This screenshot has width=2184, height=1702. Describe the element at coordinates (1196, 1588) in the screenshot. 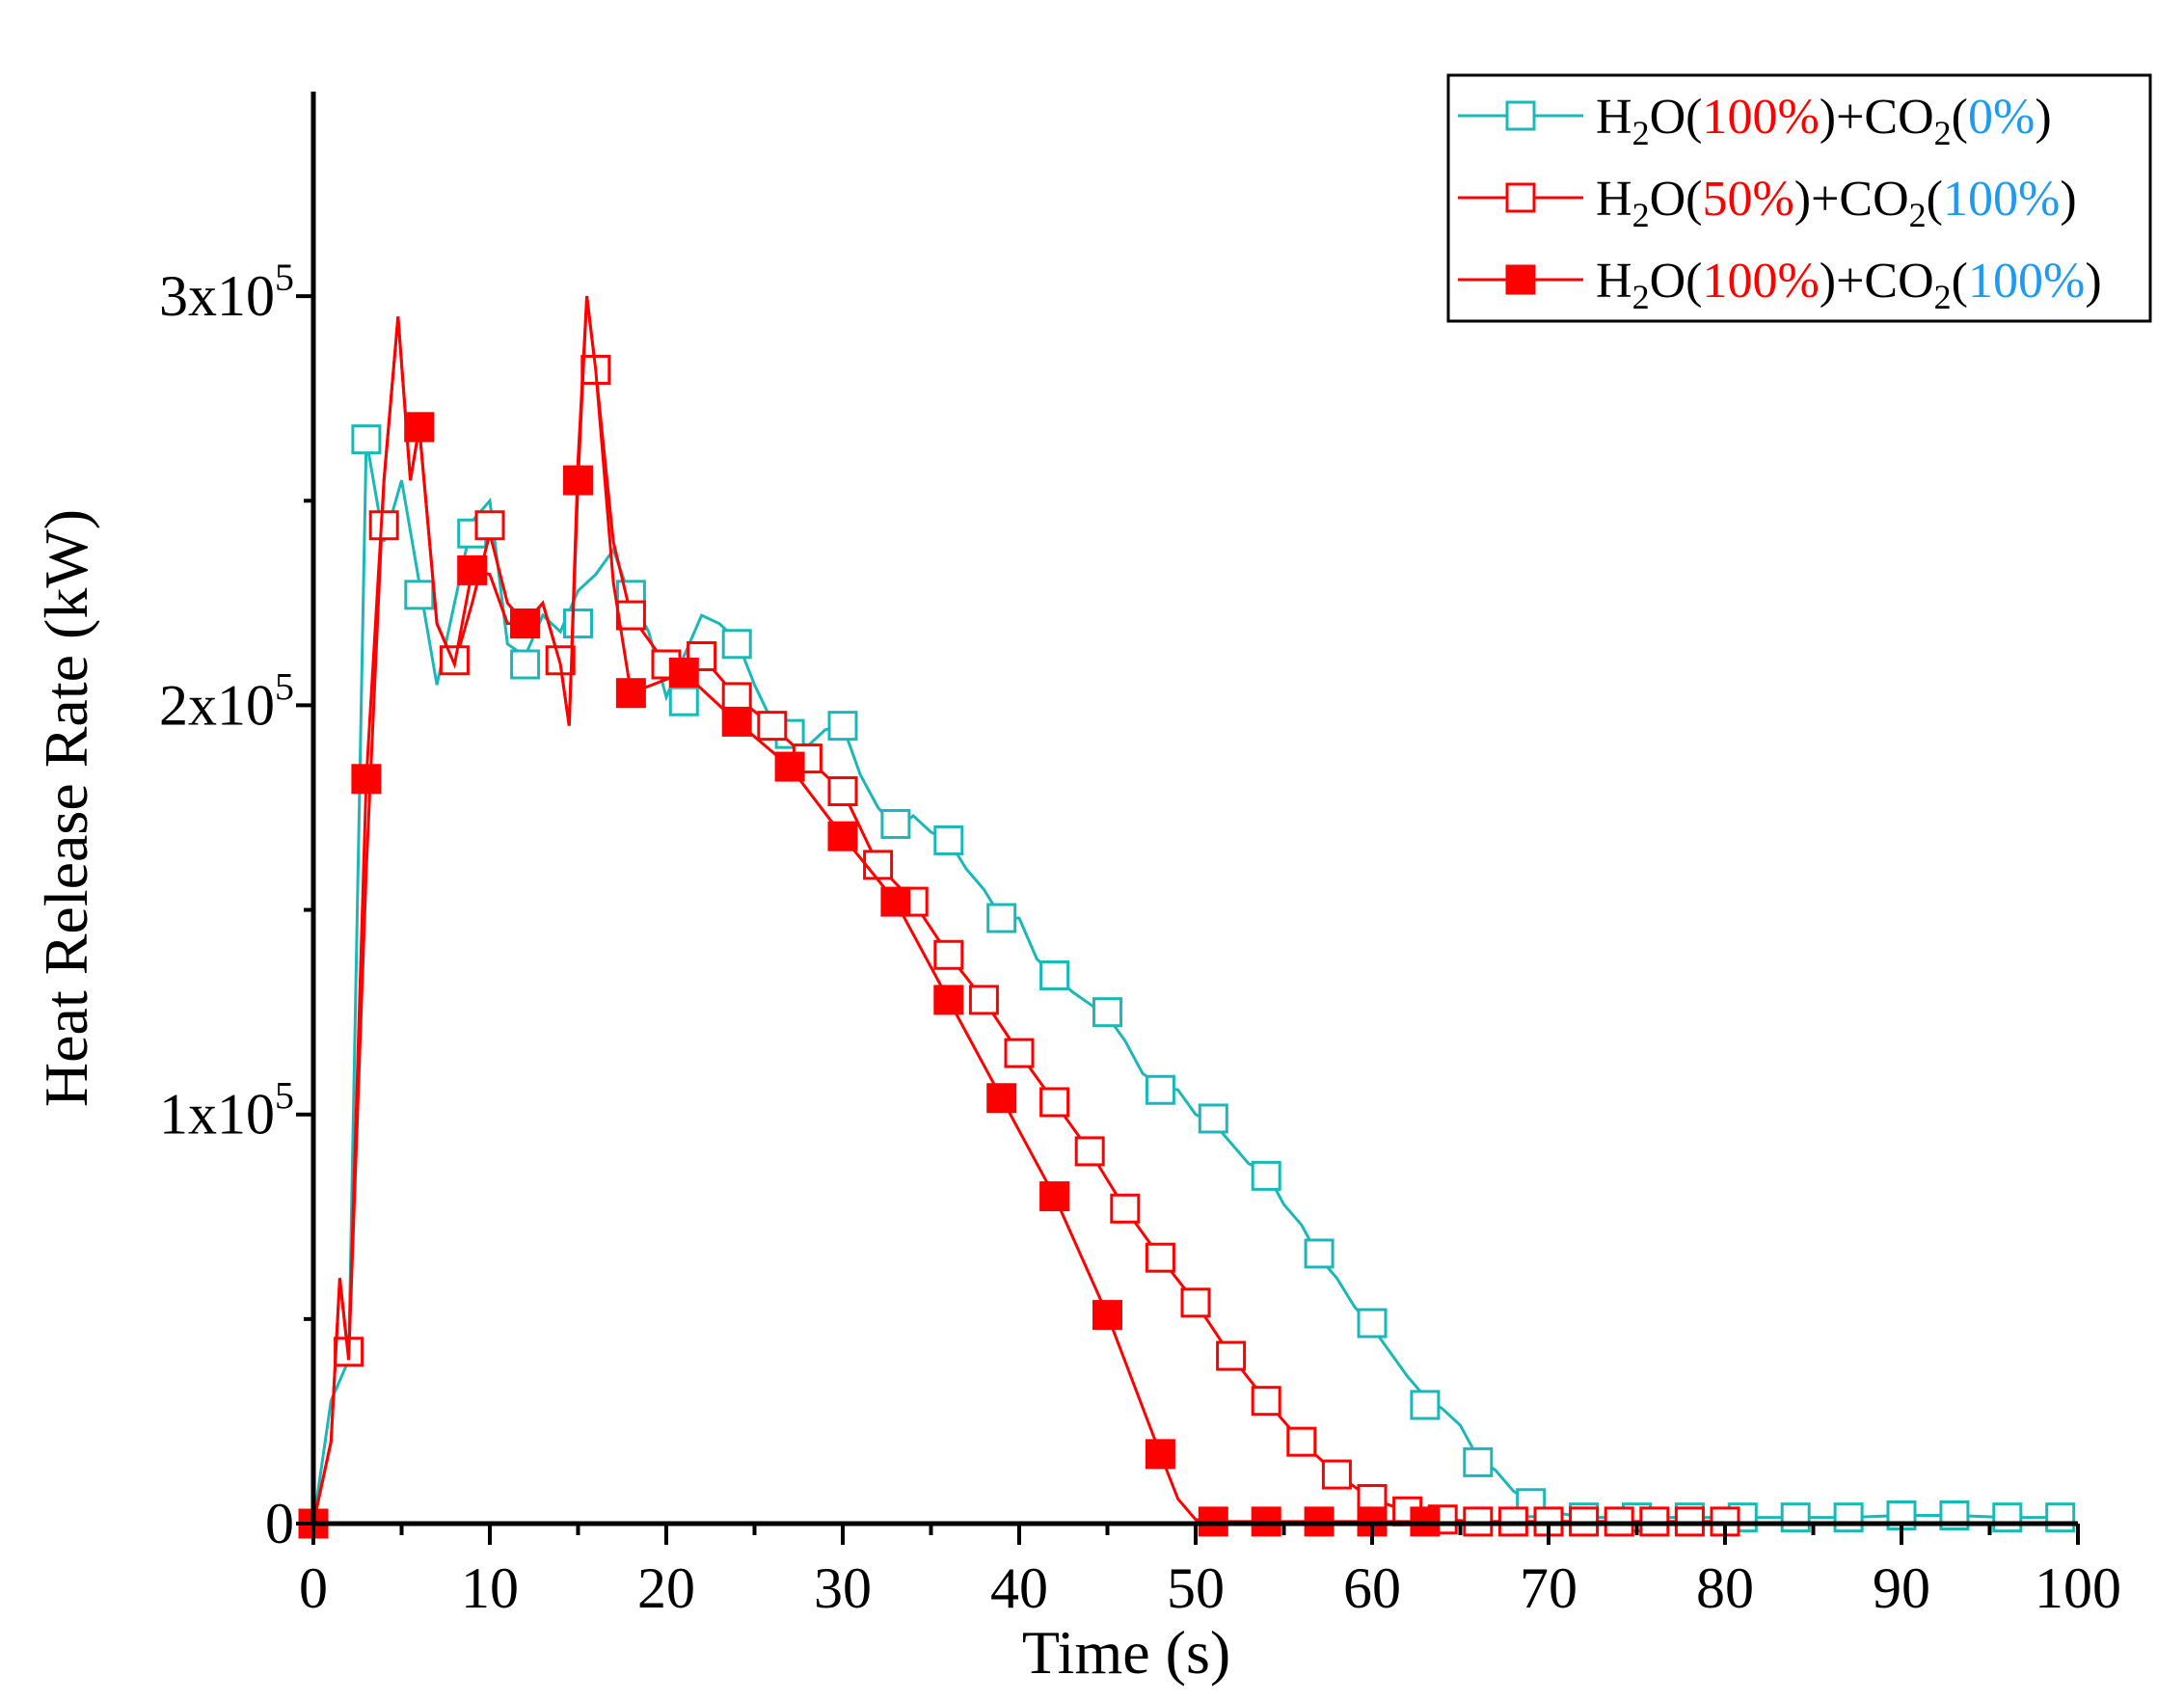

I see `x-tick-label: 50` at that location.